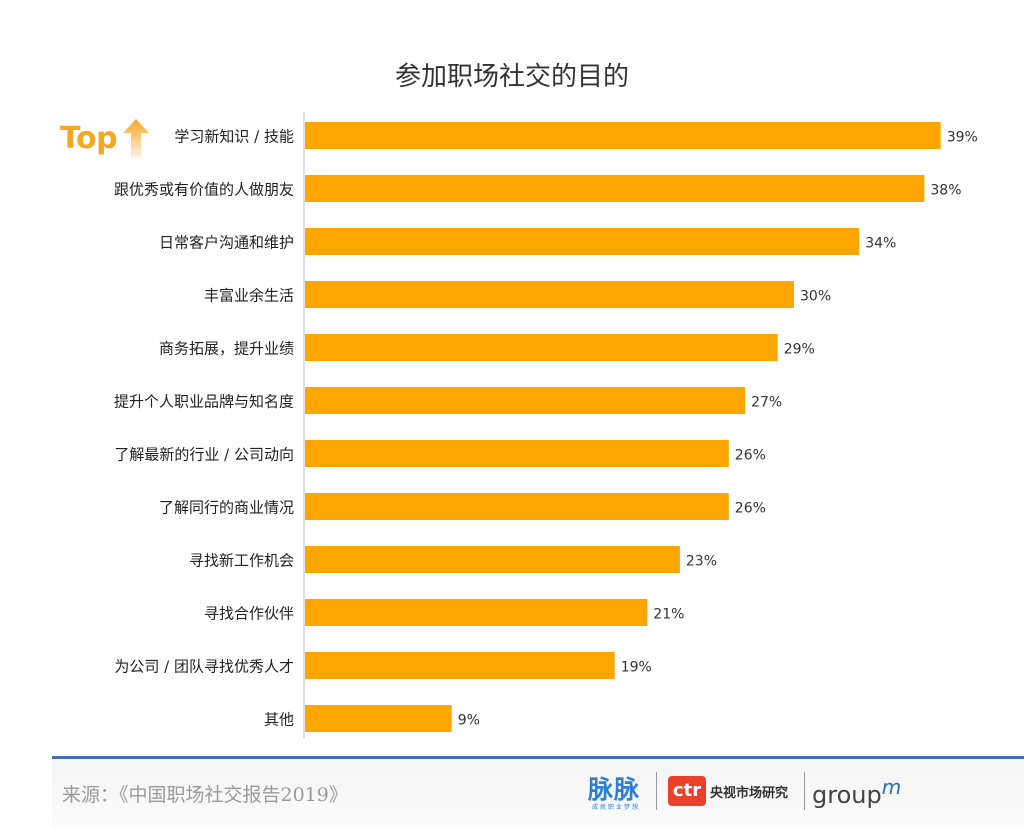 The width and height of the screenshot is (1024, 828). Describe the element at coordinates (204, 402) in the screenshot. I see `category-label: 提升个人职业品牌与知名度` at that location.